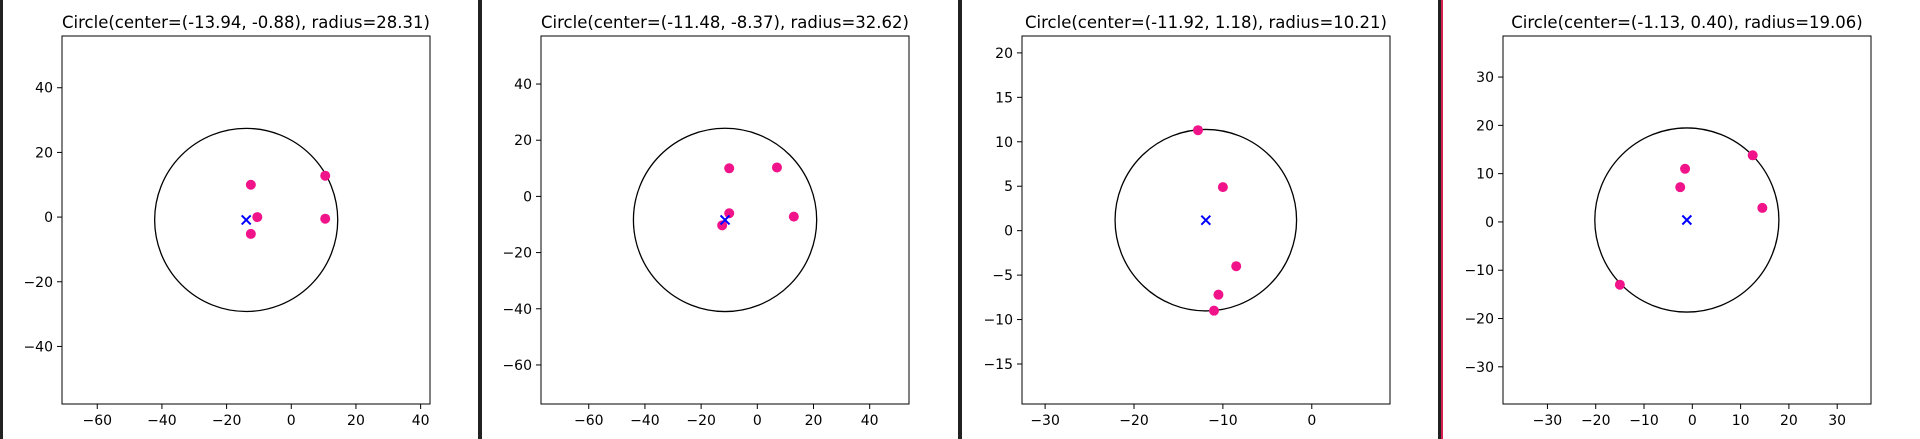 The image size is (1920, 439). Describe the element at coordinates (1002, 276) in the screenshot. I see `y-tick-label: −5` at that location.